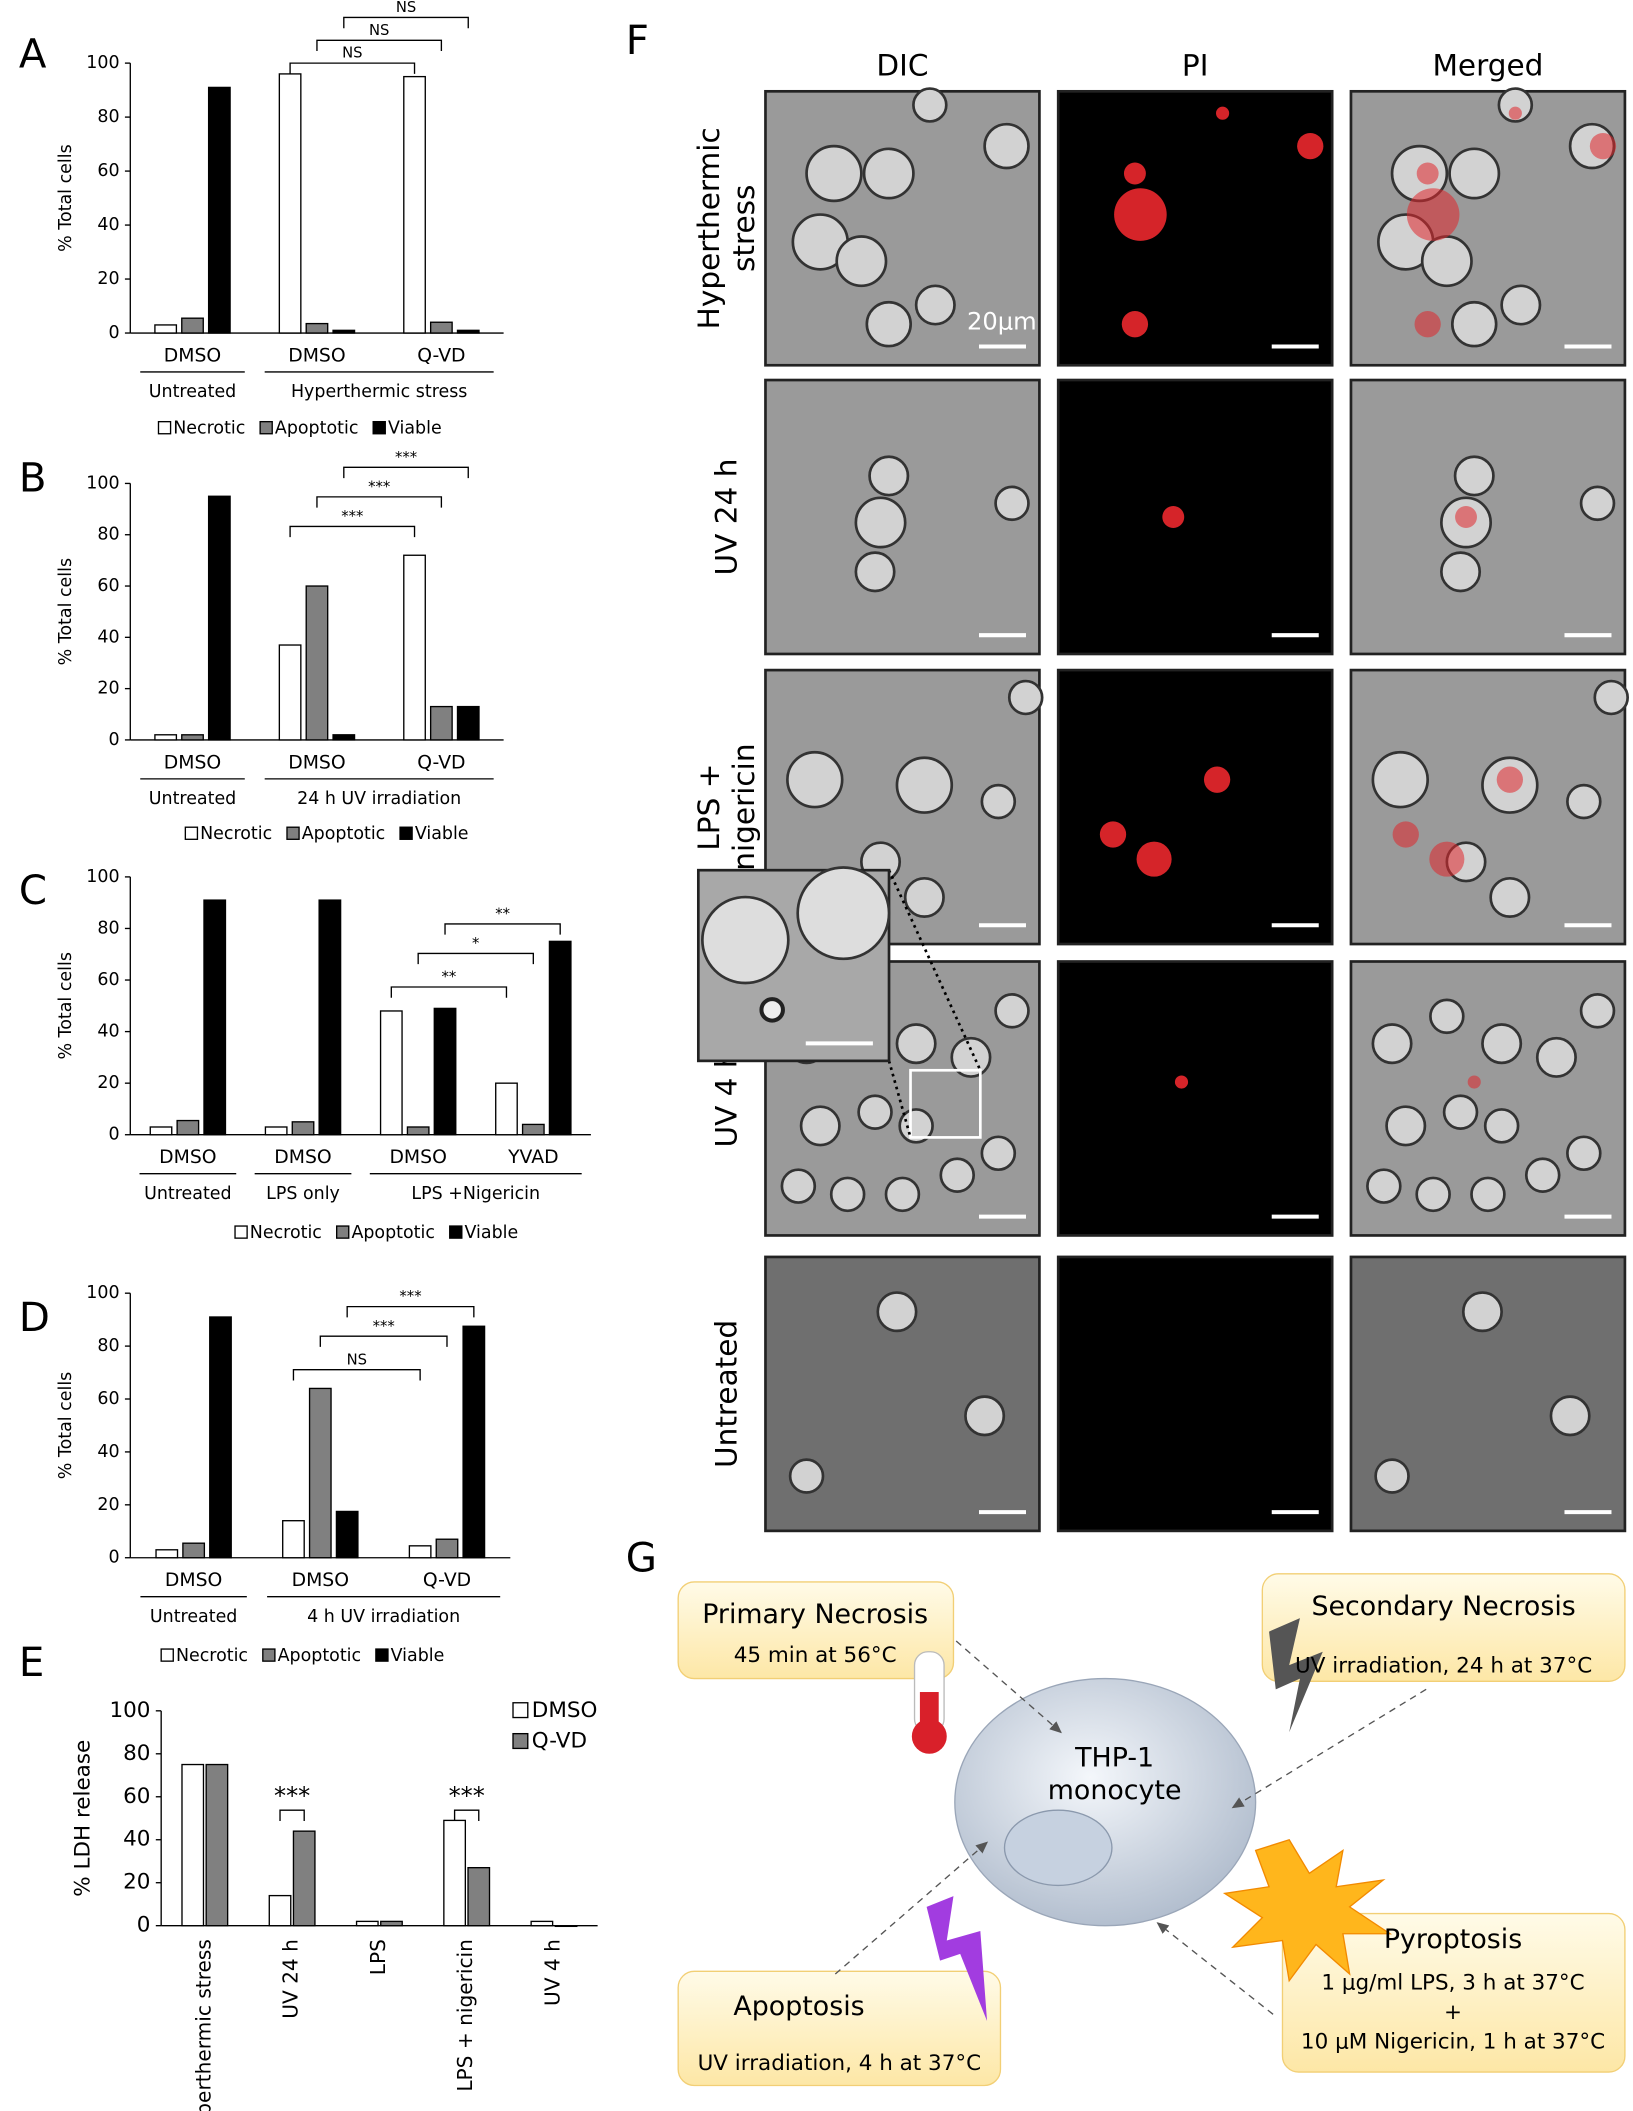 Image resolution: width=1633 pixels, height=2111 pixels. Describe the element at coordinates (726, 1098) in the screenshot. I see `row-label: UV 4 h` at that location.